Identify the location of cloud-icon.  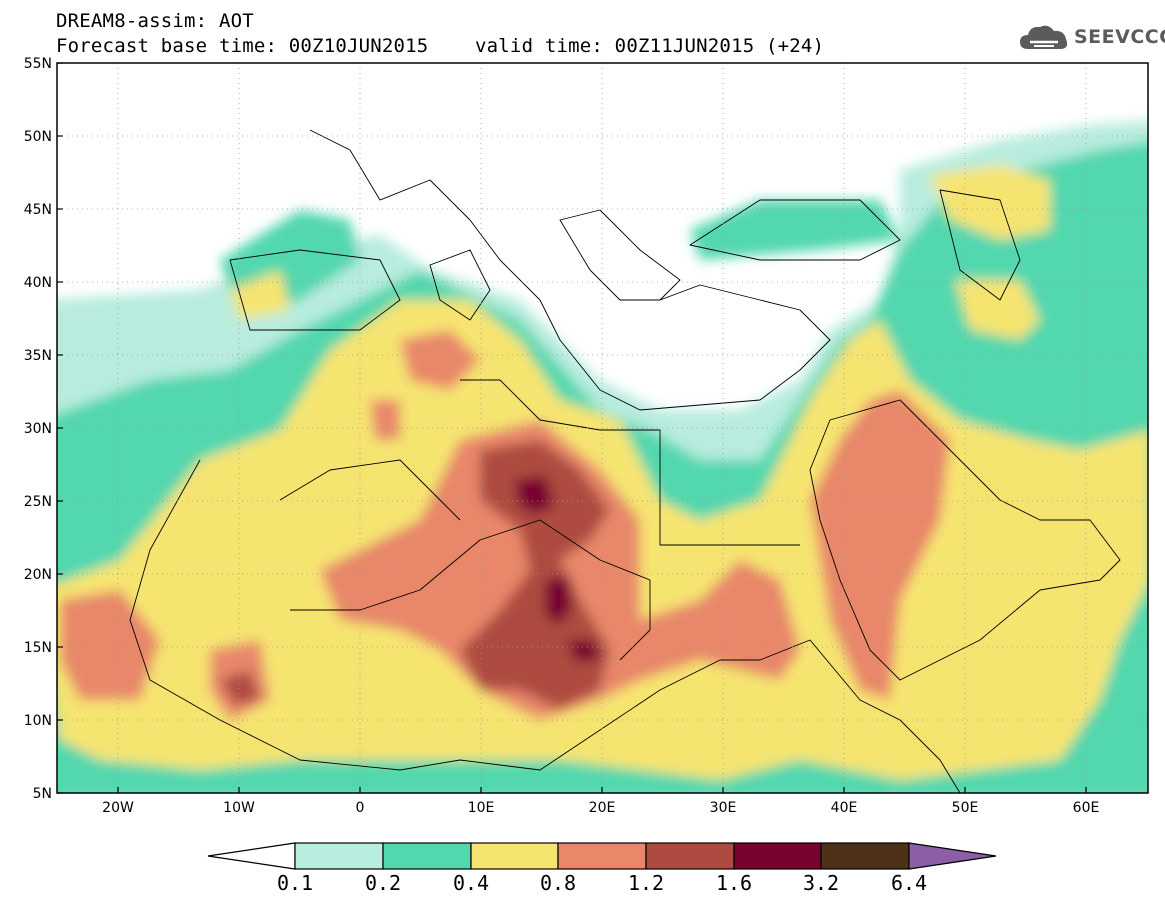
(1044, 37).